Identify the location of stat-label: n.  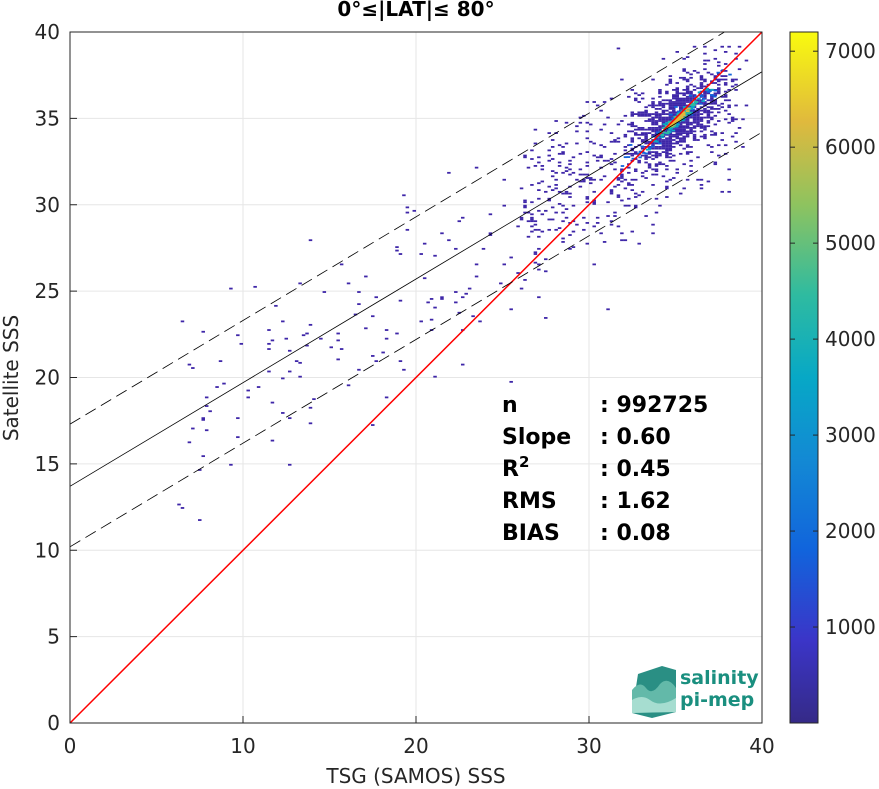
(510, 405).